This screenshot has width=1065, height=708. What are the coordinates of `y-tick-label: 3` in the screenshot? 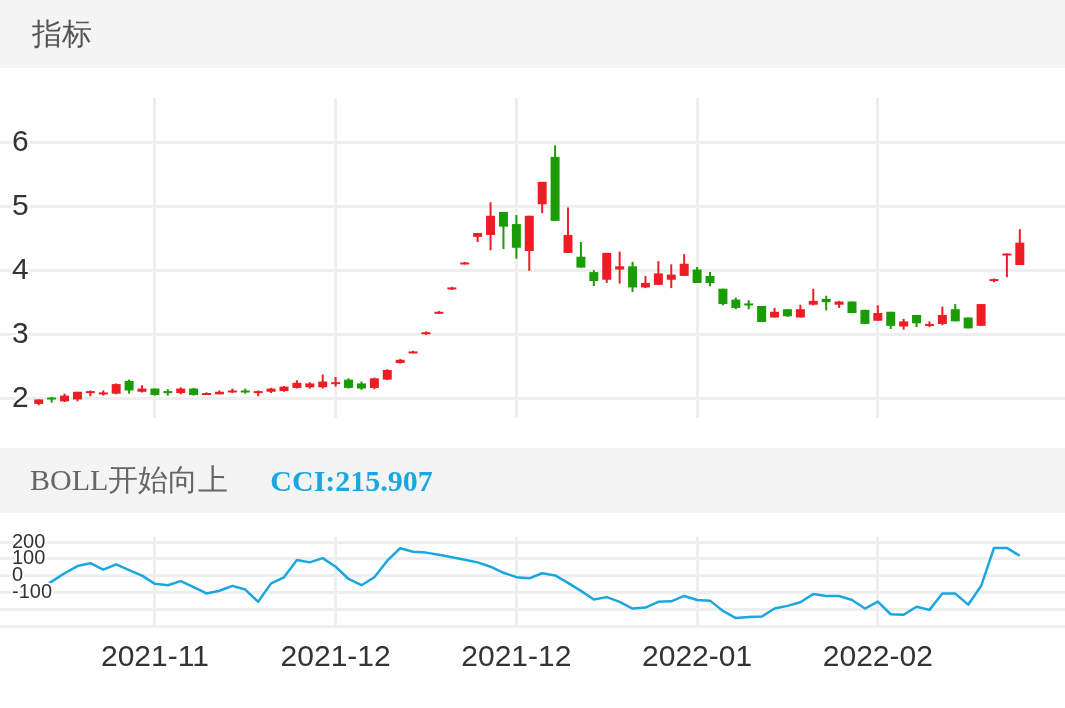 It's located at (20, 333).